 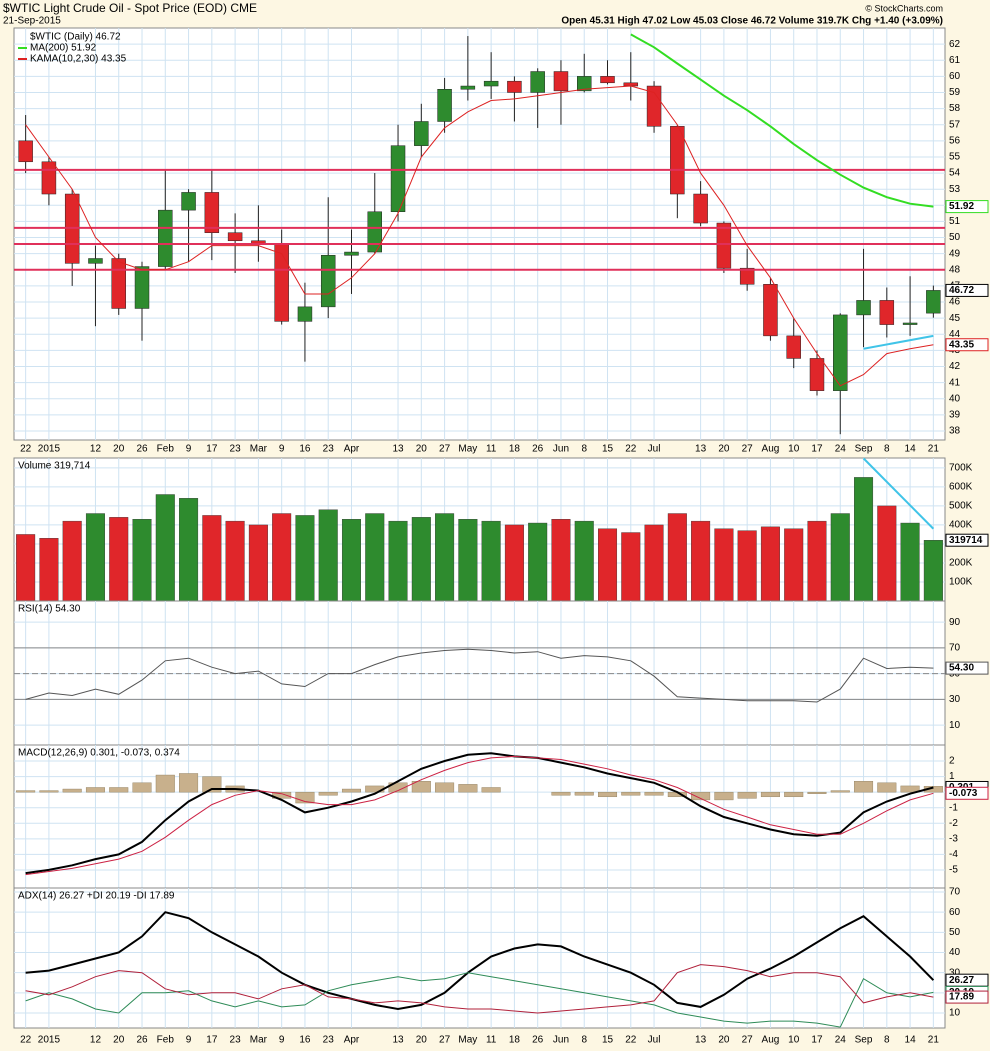 I want to click on y-tick-label: 90, so click(x=955, y=622).